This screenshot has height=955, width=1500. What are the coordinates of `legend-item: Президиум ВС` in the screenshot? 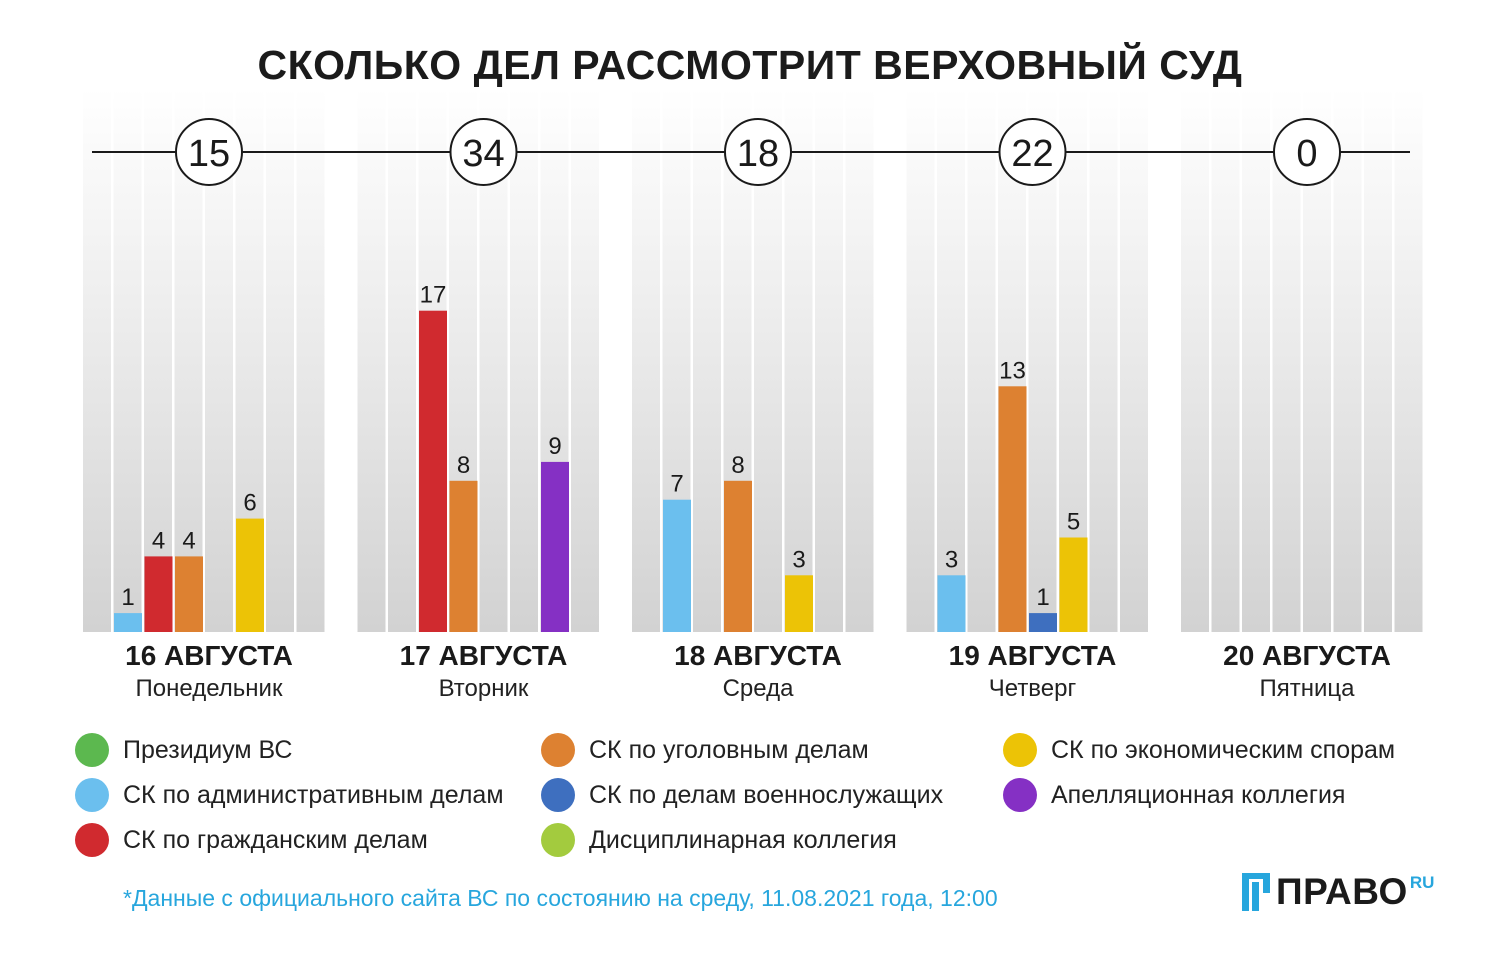 It's located at (183, 750).